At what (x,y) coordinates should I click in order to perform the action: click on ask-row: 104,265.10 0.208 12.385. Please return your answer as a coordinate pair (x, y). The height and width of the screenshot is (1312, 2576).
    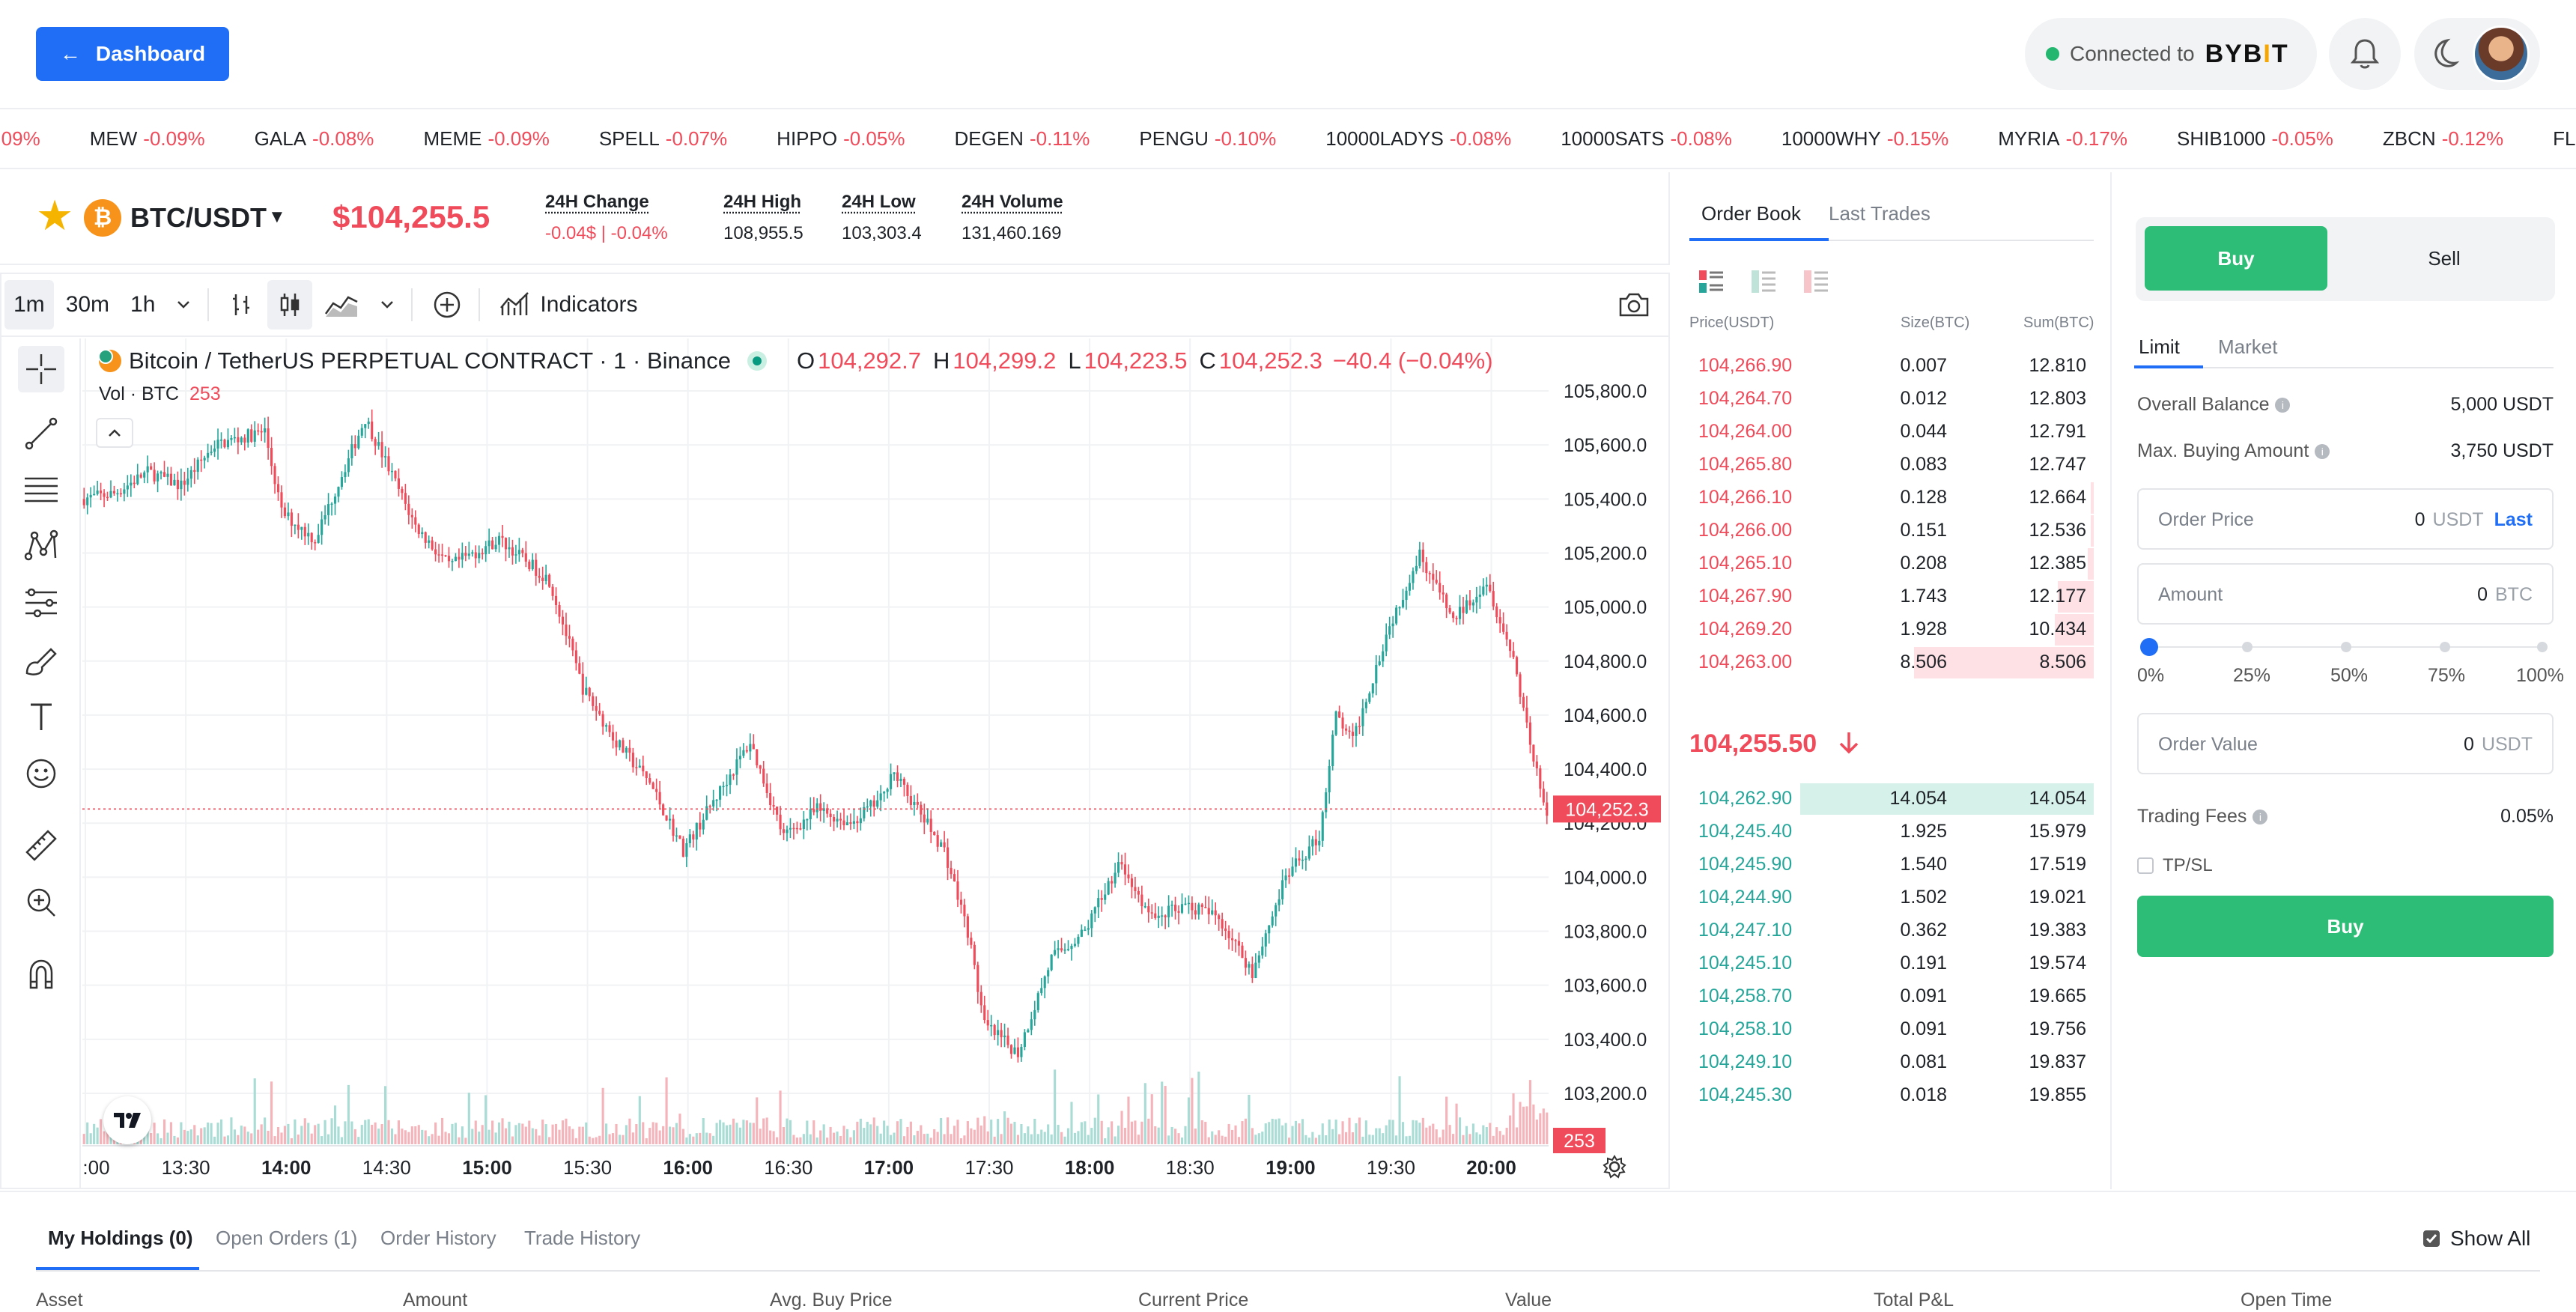
    Looking at the image, I should click on (1891, 563).